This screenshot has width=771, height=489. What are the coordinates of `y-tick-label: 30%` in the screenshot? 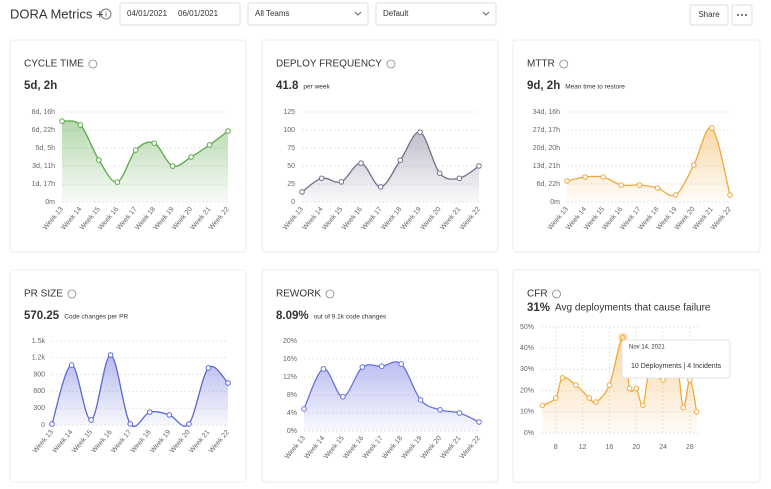 It's located at (527, 369).